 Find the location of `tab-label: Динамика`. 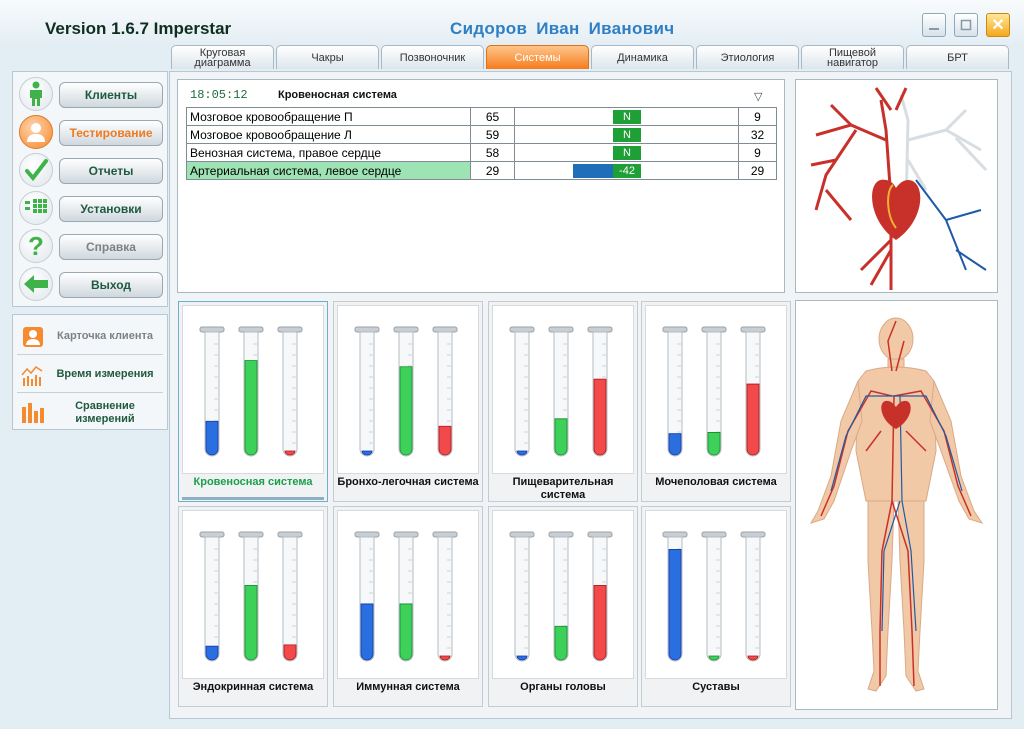

tab-label: Динамика is located at coordinates (642, 57).